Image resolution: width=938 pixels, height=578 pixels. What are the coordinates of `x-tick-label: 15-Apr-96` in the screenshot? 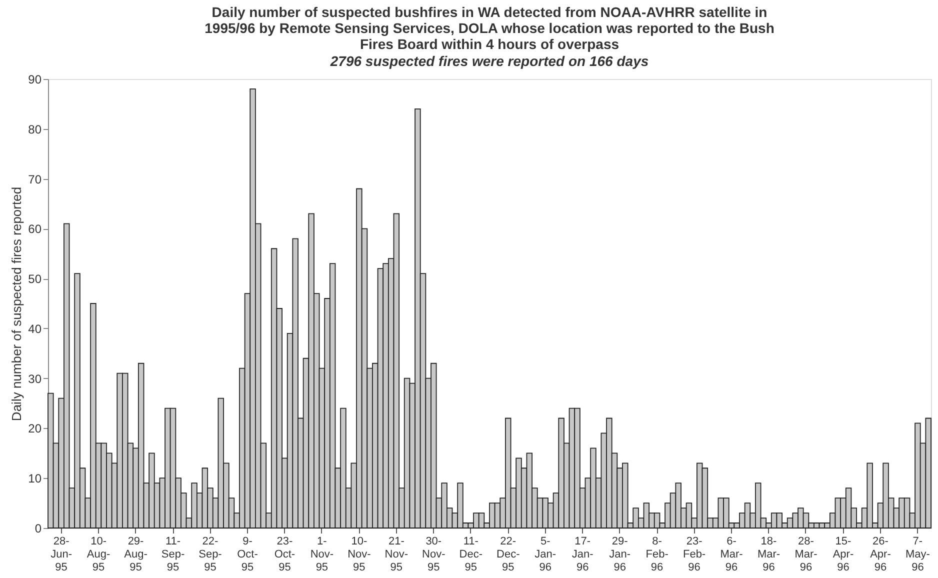 It's located at (843, 555).